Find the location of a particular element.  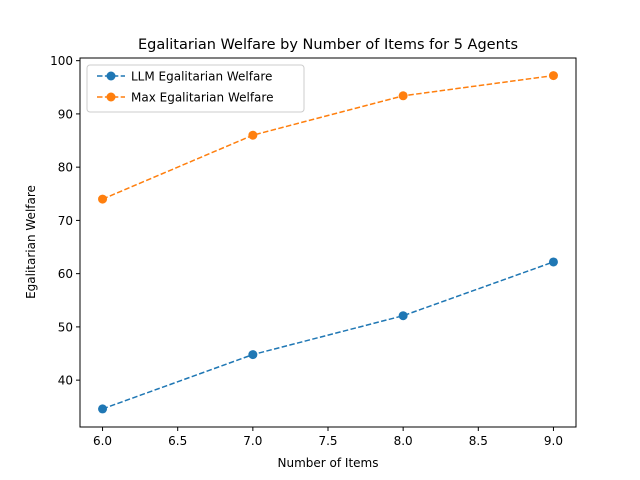

y-tick-label: 70 is located at coordinates (65, 221).